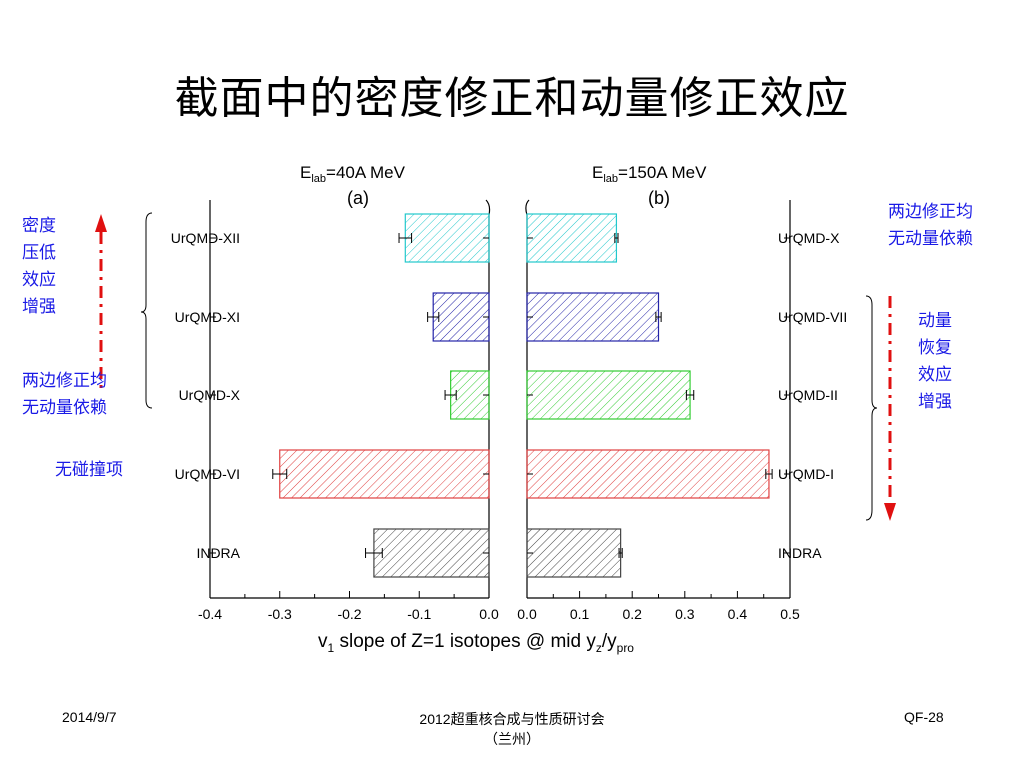  What do you see at coordinates (366, 172) in the screenshot?
I see `panel-a-energy-suffix: =40A MeV` at bounding box center [366, 172].